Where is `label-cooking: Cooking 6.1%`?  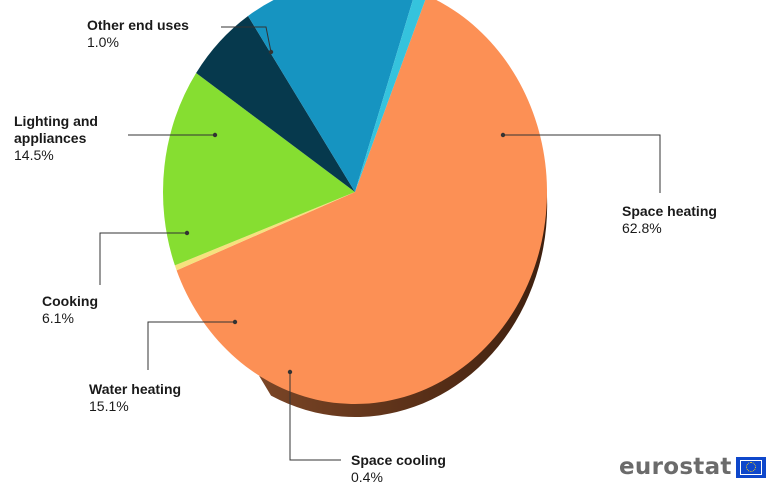
label-cooking: Cooking 6.1% is located at coordinates (70, 310).